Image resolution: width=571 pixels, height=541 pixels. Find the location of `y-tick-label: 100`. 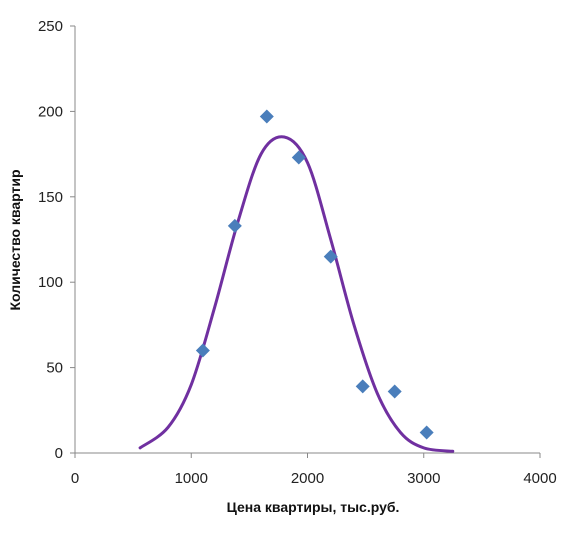

y-tick-label: 100 is located at coordinates (50, 282).